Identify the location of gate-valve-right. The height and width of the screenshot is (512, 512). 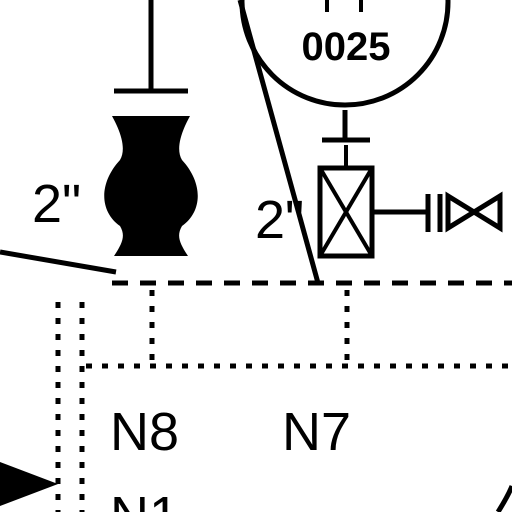
(486, 212).